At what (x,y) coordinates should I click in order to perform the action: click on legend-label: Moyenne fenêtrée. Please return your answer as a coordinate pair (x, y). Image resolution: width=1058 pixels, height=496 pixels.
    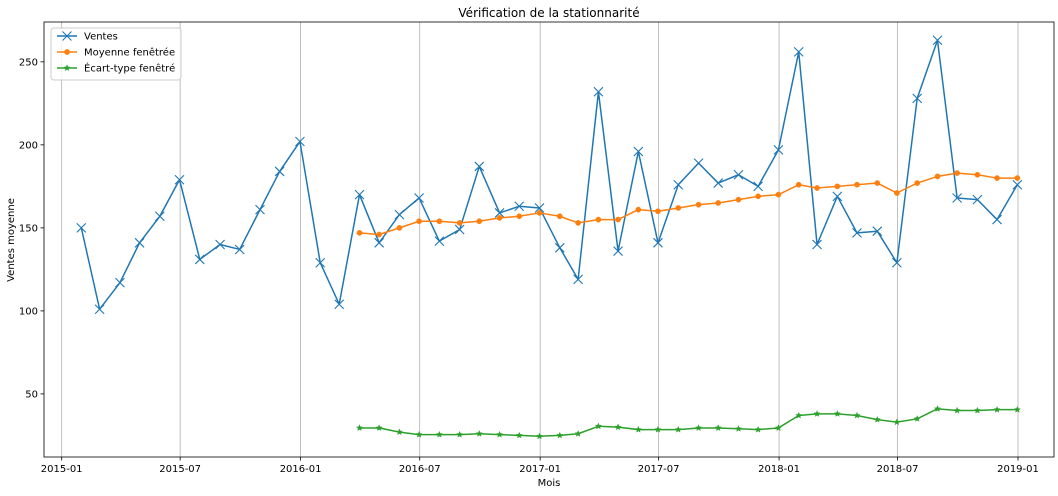
    Looking at the image, I should click on (129, 53).